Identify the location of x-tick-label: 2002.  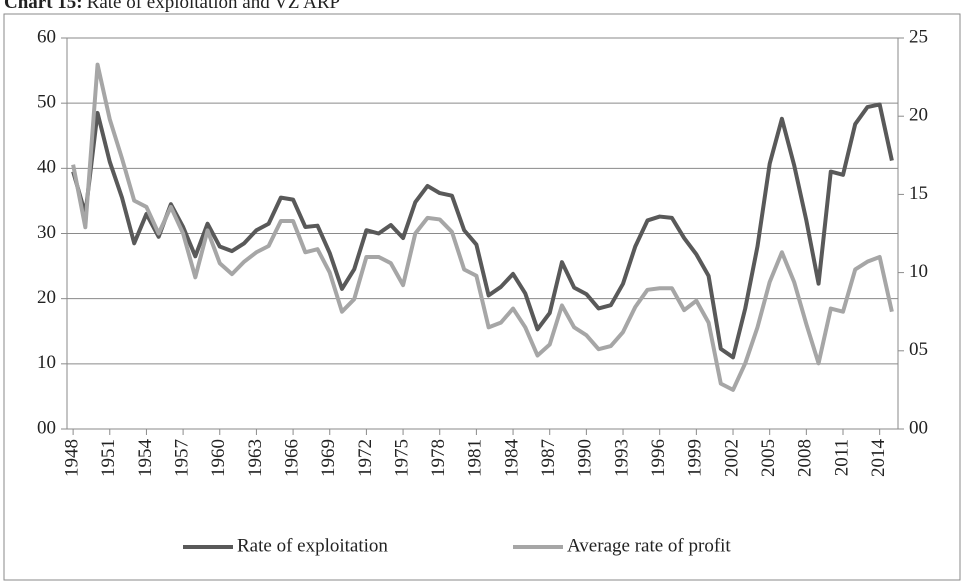
(731, 458).